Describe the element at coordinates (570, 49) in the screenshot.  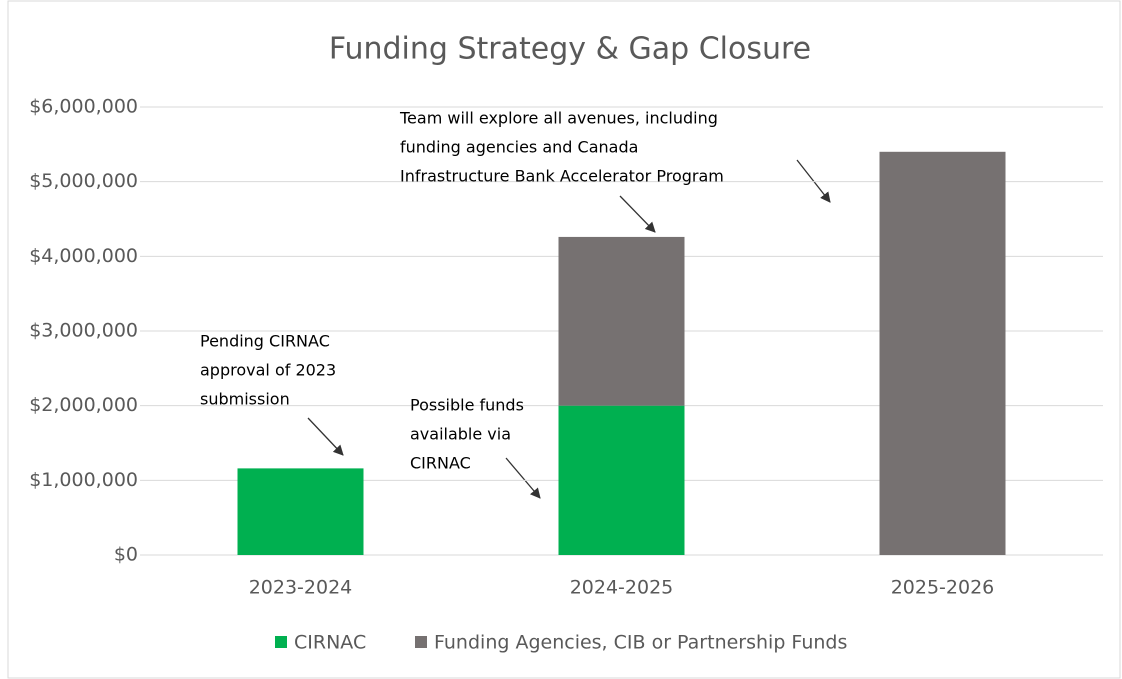
I see `chart-title: Funding Strategy & Gap Closure` at that location.